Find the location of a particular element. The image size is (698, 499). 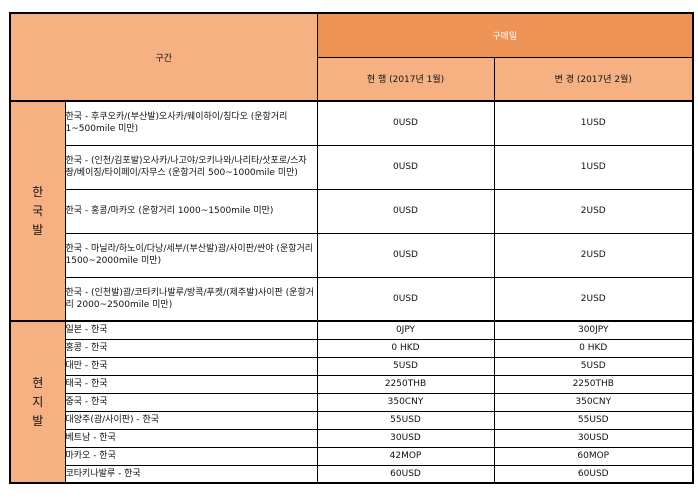

current-value-cell: 0 HKD is located at coordinates (405, 348).